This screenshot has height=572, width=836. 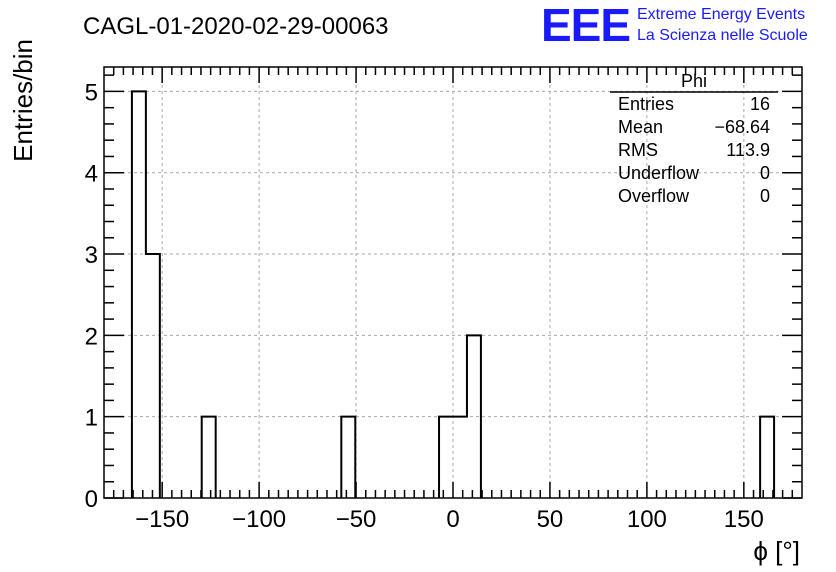 What do you see at coordinates (550, 519) in the screenshot?
I see `x-tick-label: 50` at bounding box center [550, 519].